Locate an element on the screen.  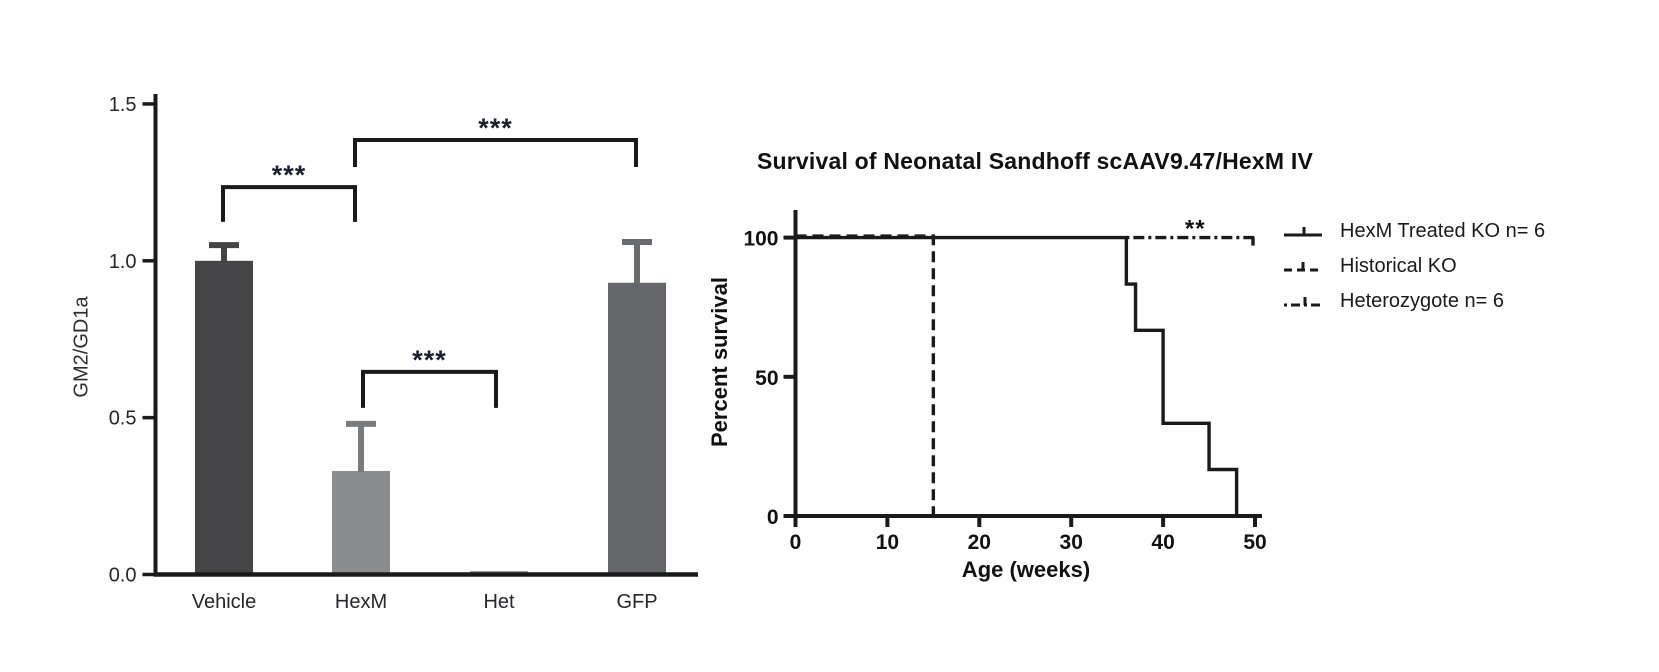
legend-label: Heterozygote n= 6 is located at coordinates (1422, 301).